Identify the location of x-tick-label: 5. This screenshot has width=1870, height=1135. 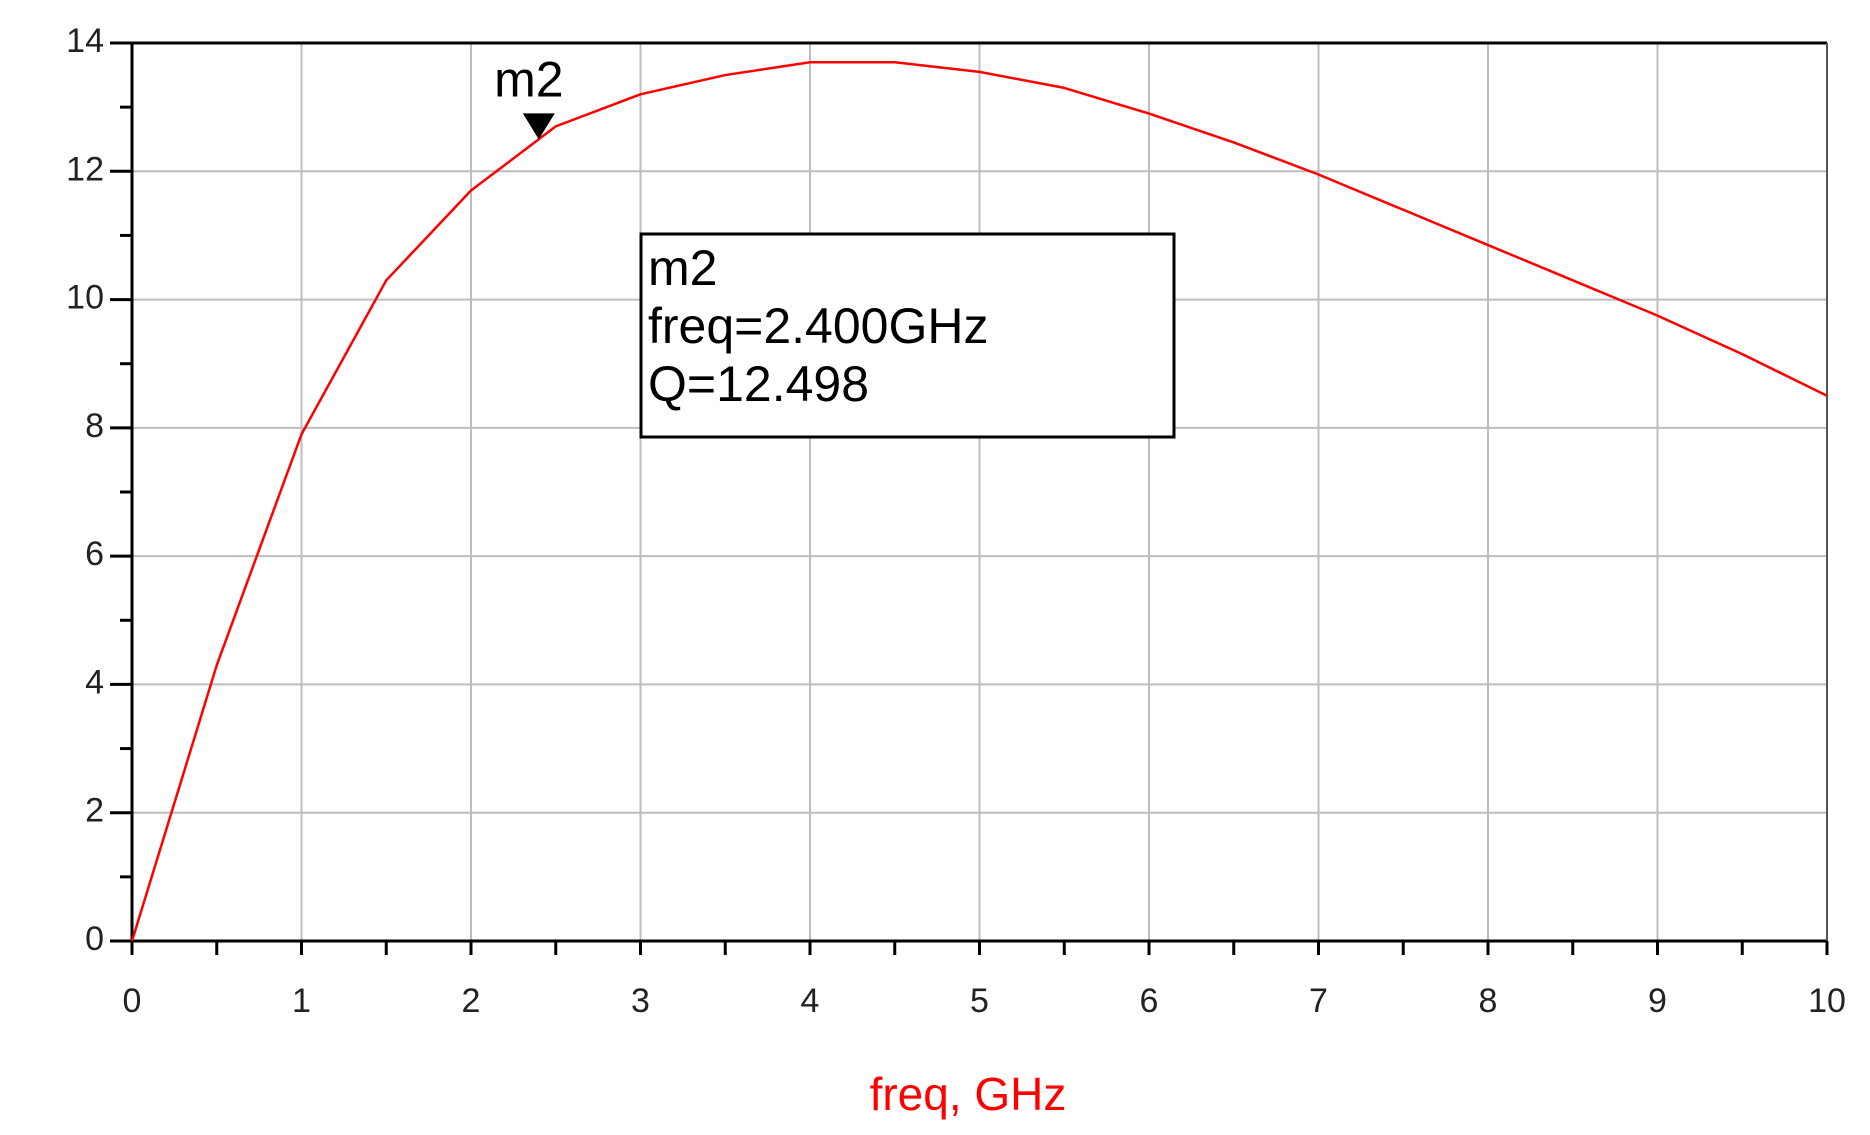
(979, 1001).